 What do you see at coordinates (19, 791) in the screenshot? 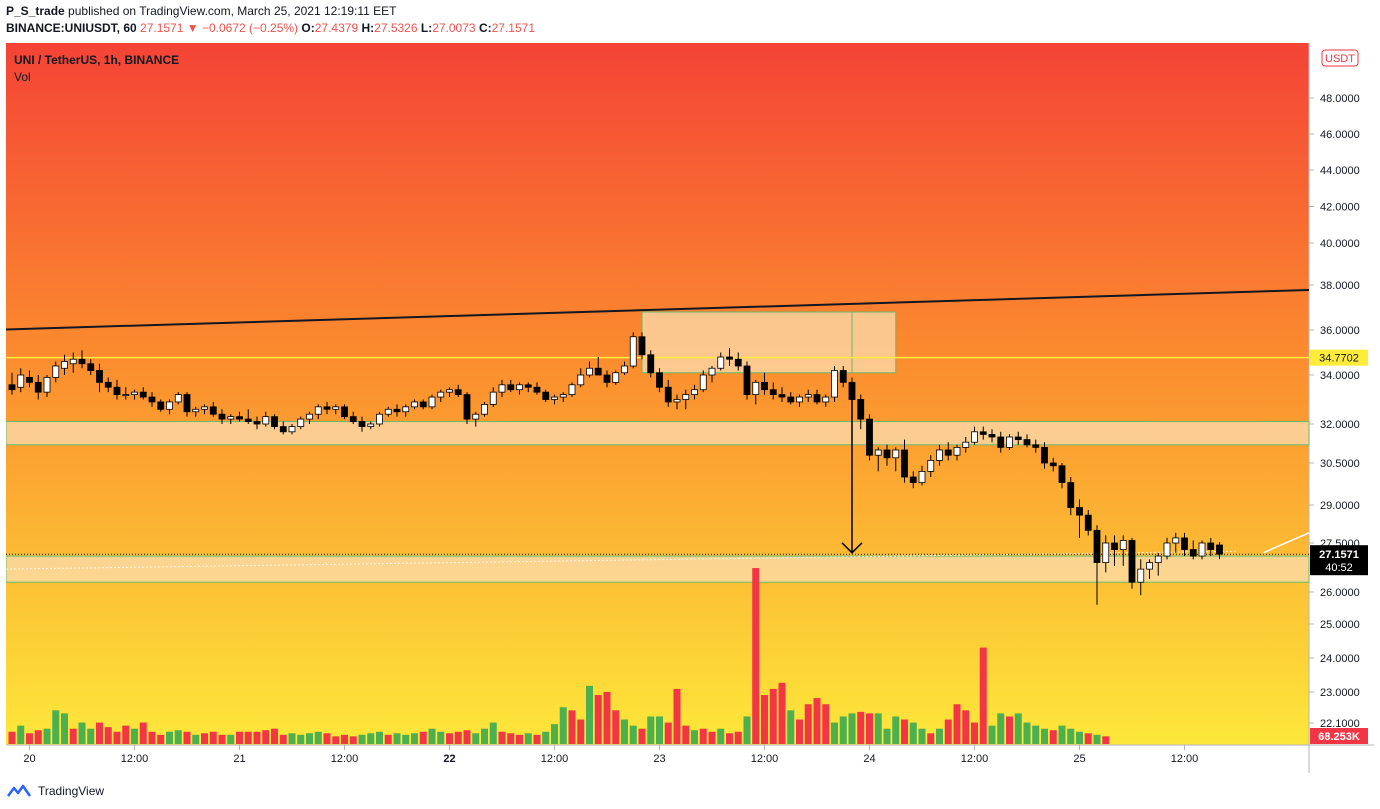
I see `tradingview-logo-icon` at bounding box center [19, 791].